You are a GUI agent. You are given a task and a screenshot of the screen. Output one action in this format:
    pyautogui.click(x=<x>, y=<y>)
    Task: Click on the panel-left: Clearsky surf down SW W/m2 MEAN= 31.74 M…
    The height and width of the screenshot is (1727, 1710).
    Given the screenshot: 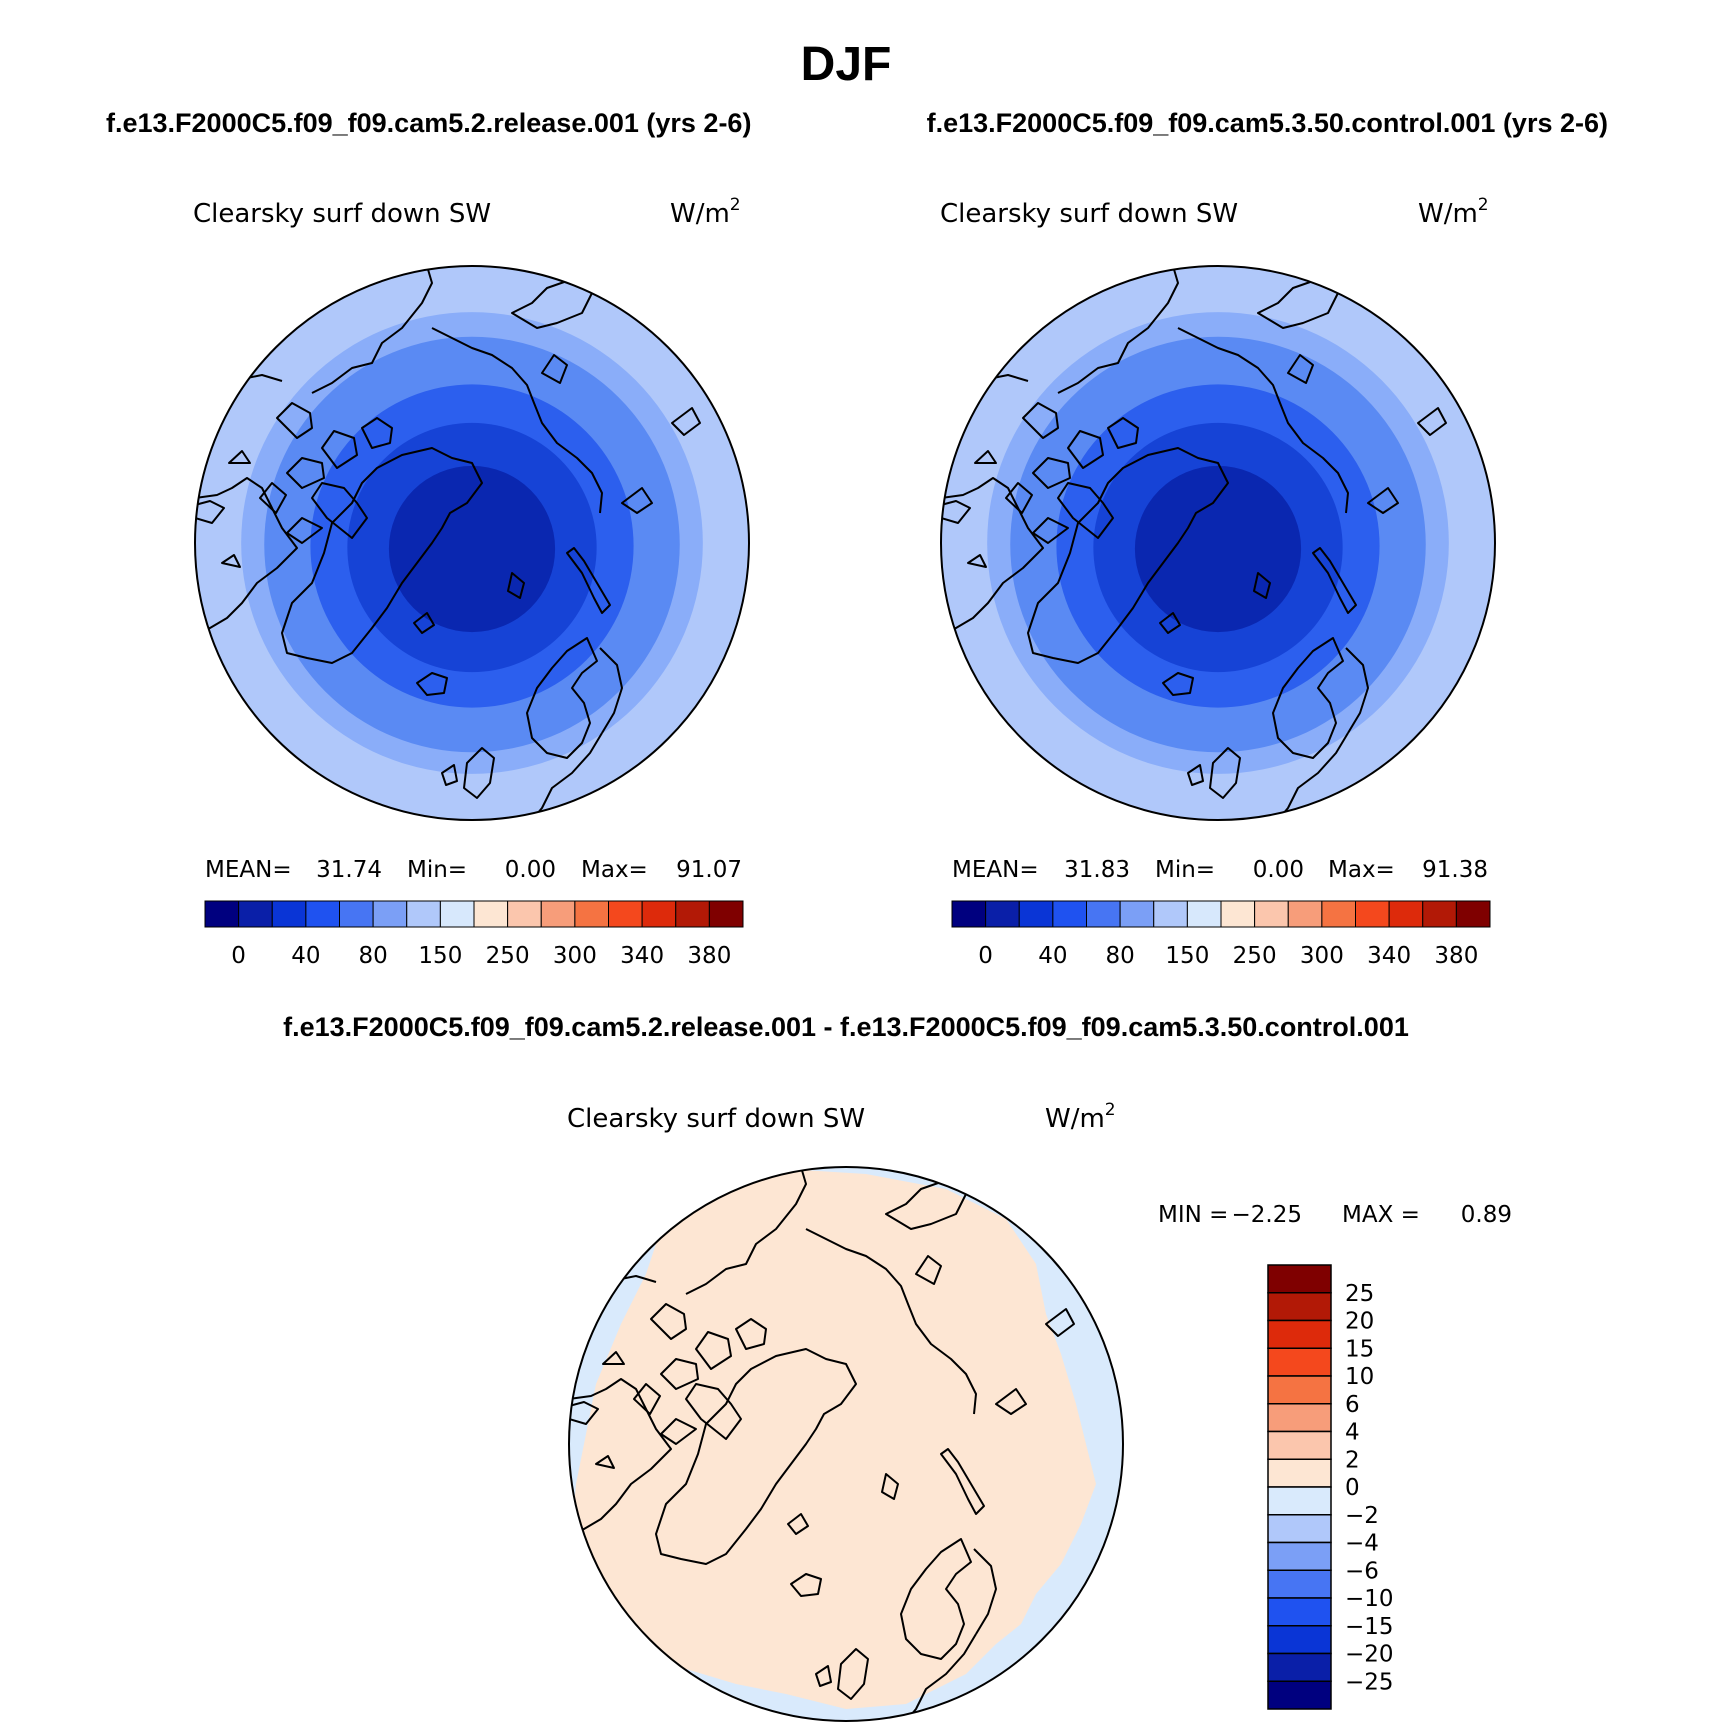 What is the action you would take?
    pyautogui.click(x=471, y=582)
    